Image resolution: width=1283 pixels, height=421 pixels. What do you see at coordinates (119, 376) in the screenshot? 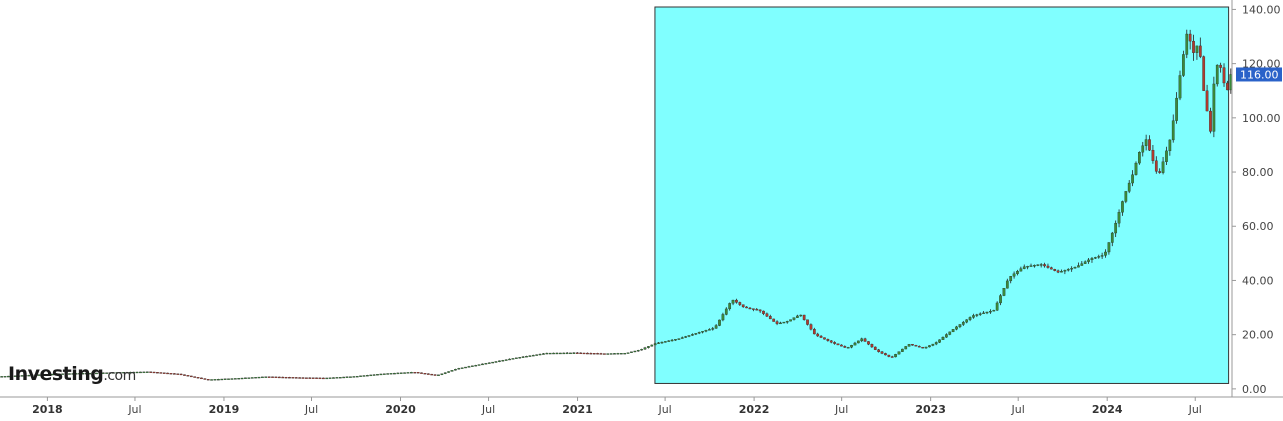
I see `brand-suffix: .com` at bounding box center [119, 376].